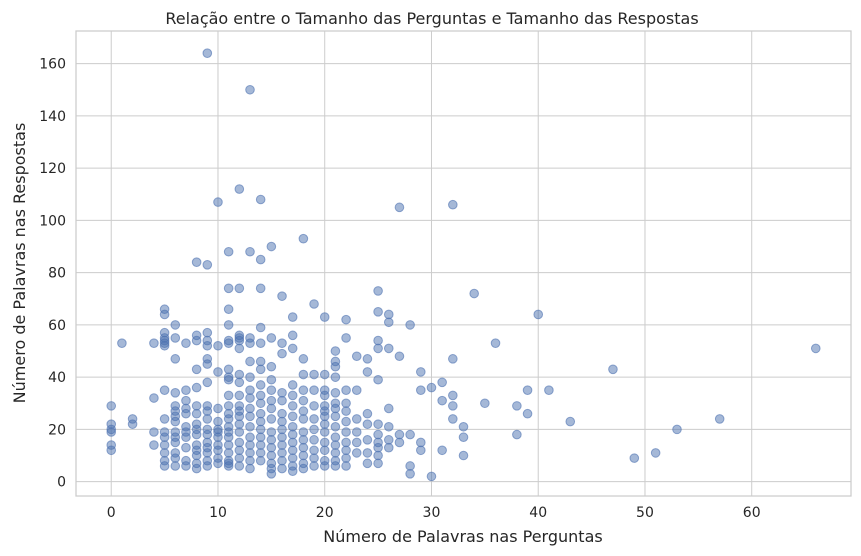 This screenshot has width=861, height=556. I want to click on x-tick-label: 30, so click(432, 513).